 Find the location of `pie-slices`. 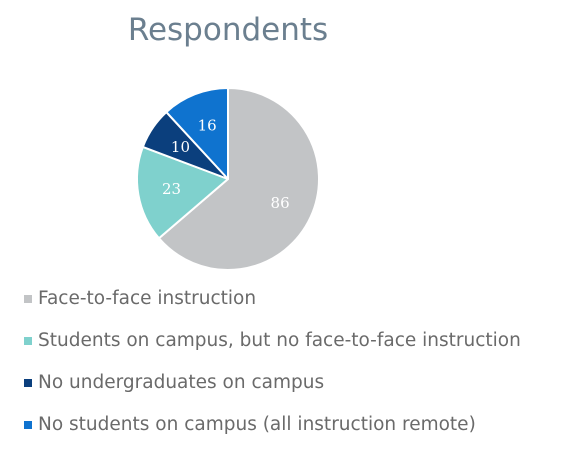

pie-slices is located at coordinates (228, 179).